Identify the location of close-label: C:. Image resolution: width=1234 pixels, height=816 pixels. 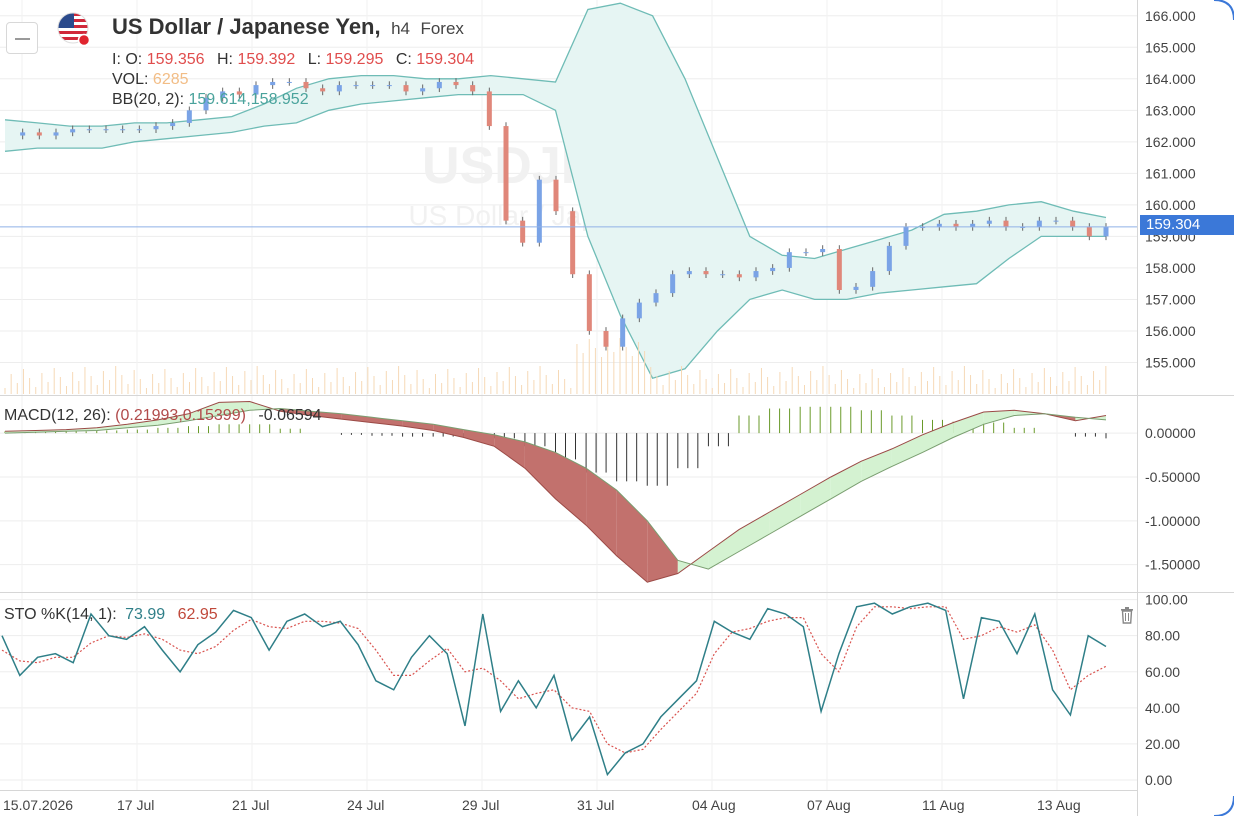
(403, 59).